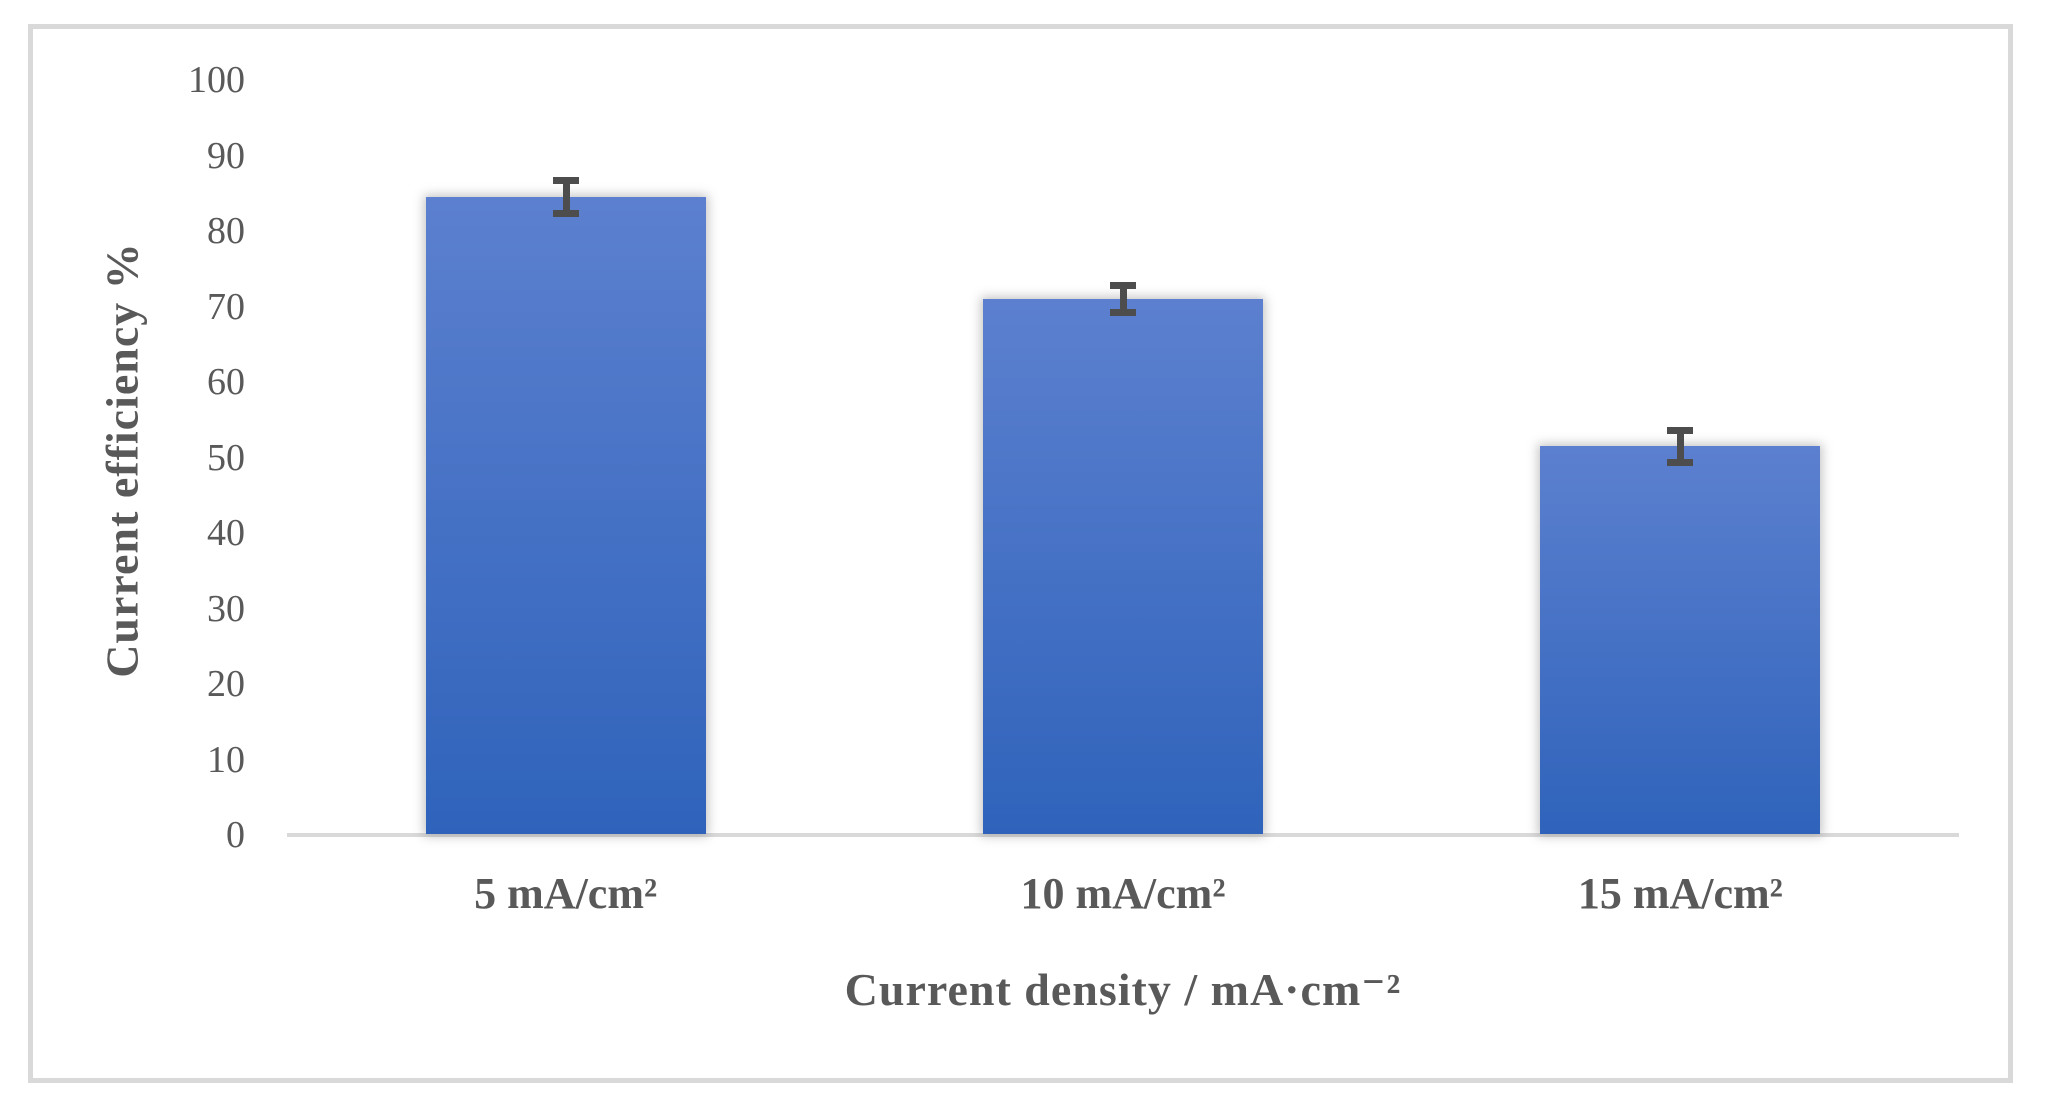  Describe the element at coordinates (226, 533) in the screenshot. I see `y-tick-label: 40` at that location.